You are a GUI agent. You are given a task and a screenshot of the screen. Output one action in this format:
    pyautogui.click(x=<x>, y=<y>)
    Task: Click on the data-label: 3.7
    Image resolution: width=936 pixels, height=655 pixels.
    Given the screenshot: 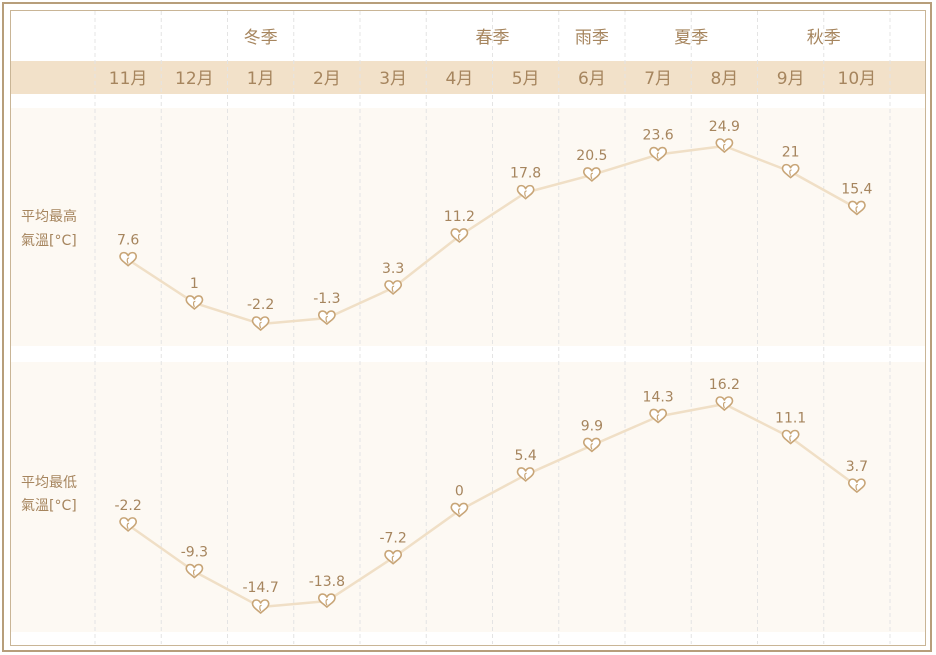 What is the action you would take?
    pyautogui.click(x=857, y=467)
    